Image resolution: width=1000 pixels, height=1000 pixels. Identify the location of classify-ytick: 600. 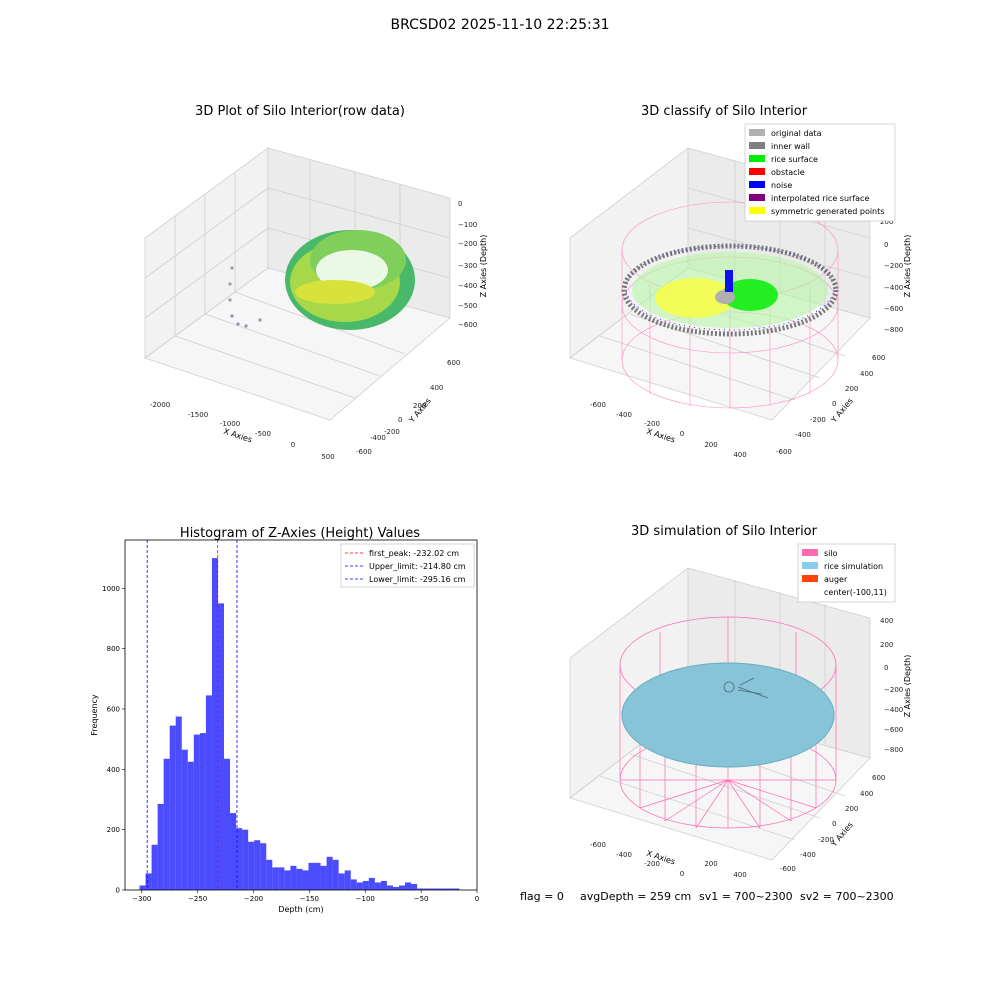
(878, 358).